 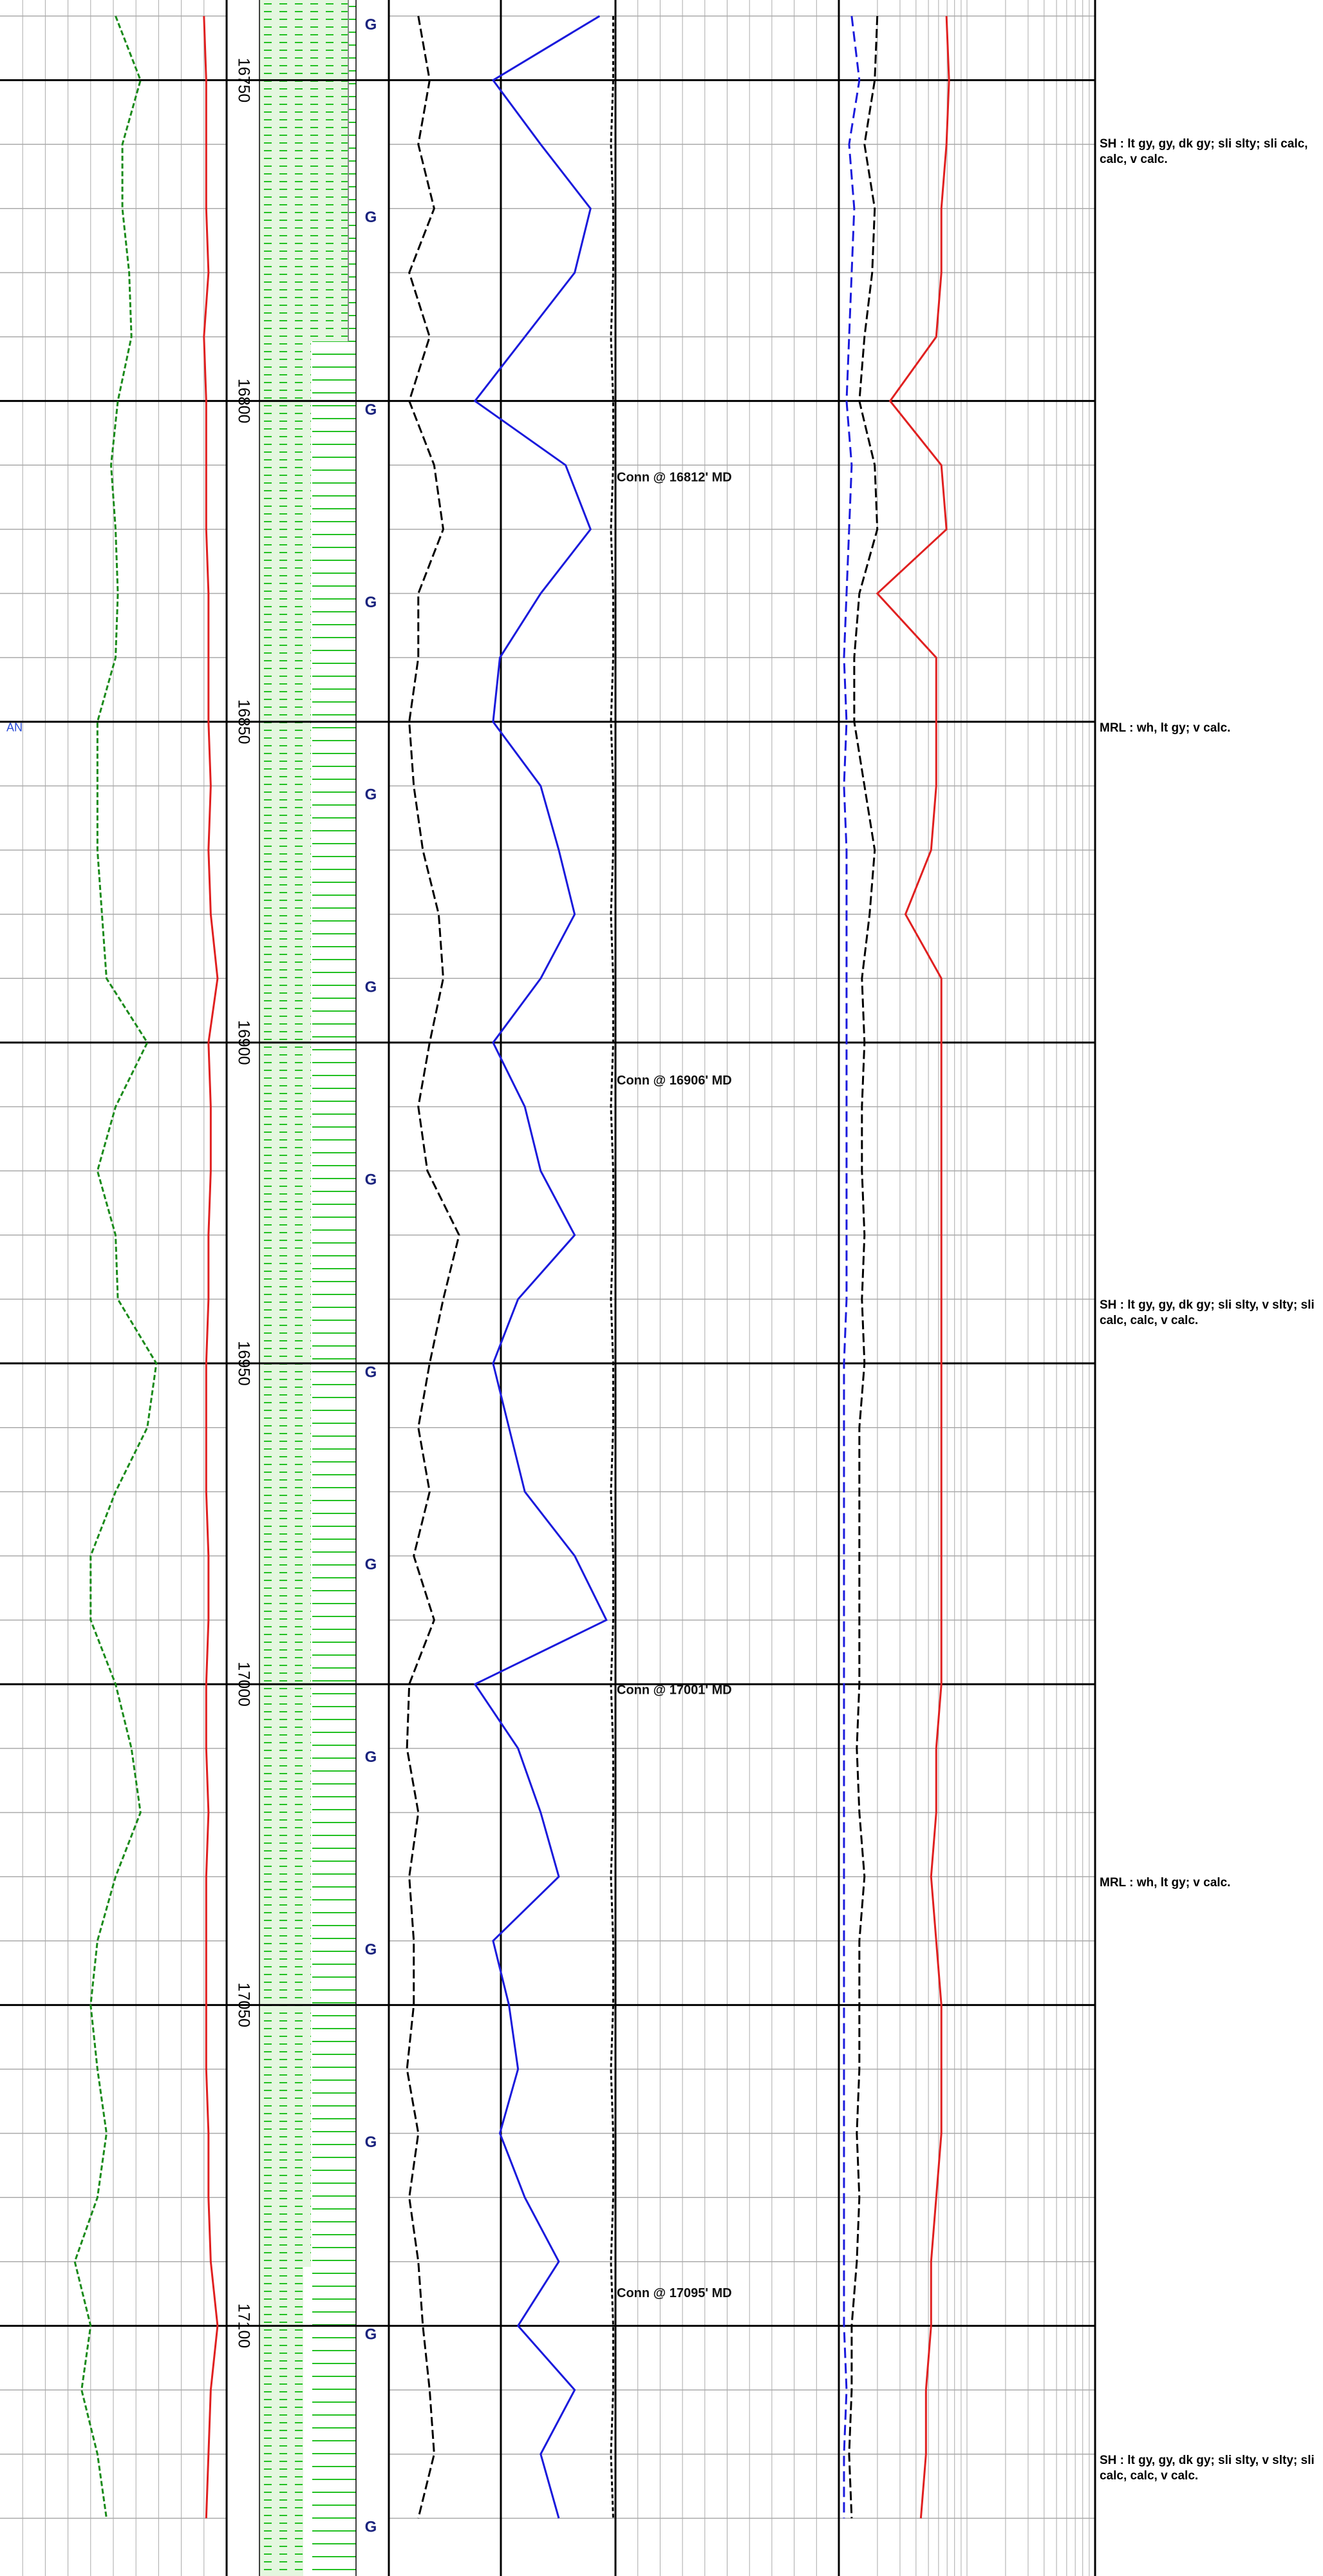 What do you see at coordinates (334, 1288) in the screenshot?
I see `limestone-column` at bounding box center [334, 1288].